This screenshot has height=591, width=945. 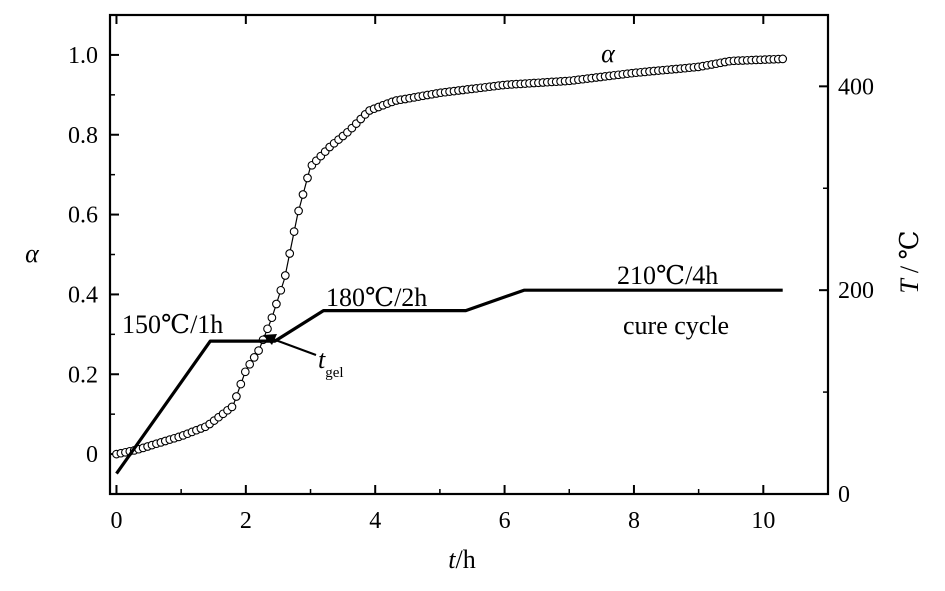 What do you see at coordinates (246, 521) in the screenshot?
I see `x-tick-label: 2` at bounding box center [246, 521].